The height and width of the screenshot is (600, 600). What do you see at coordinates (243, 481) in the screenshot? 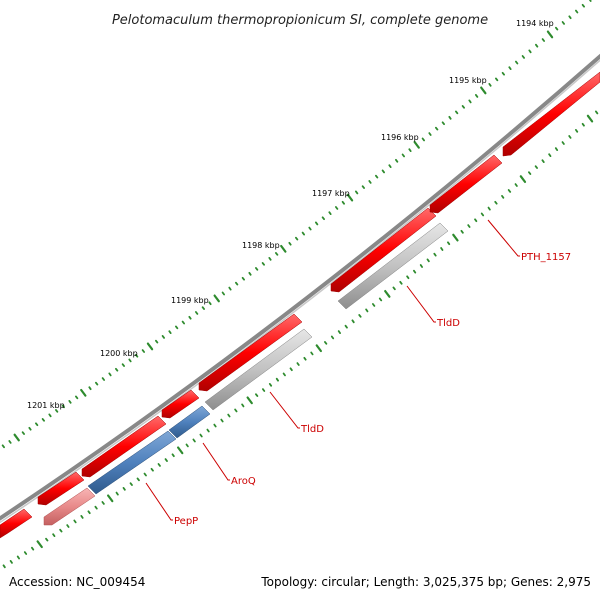
I see `gene-label-aroq: AroQ` at bounding box center [243, 481].